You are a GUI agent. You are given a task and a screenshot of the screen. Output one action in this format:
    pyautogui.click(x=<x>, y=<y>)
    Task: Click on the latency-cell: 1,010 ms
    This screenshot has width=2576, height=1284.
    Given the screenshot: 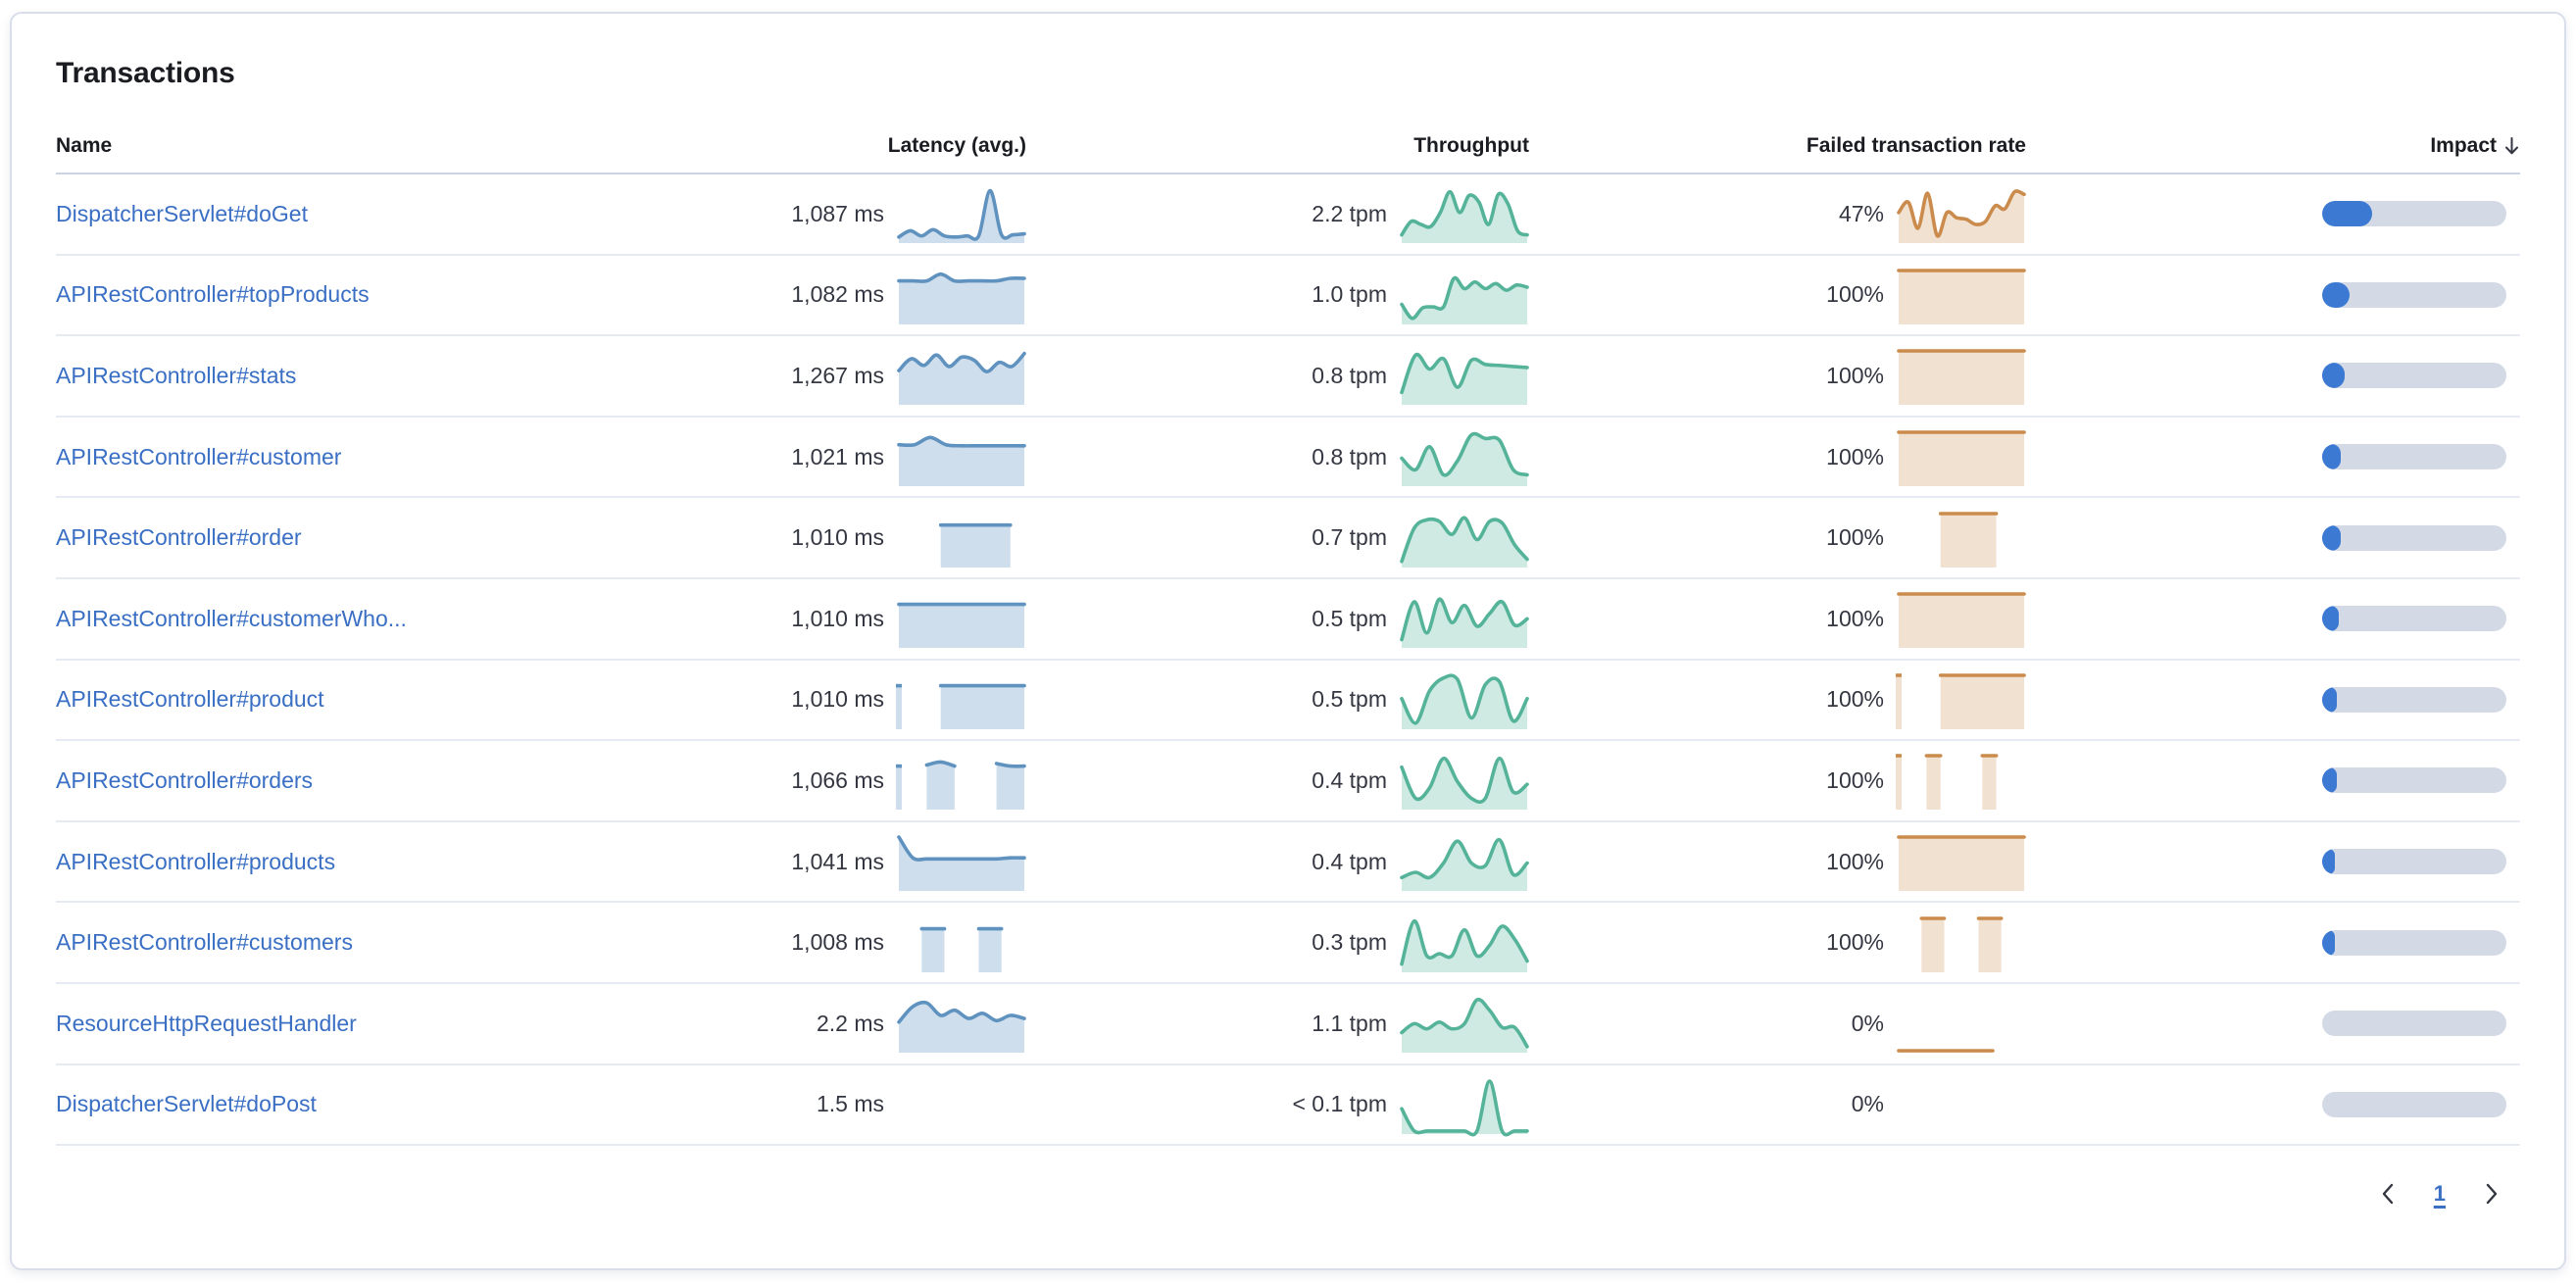 What is the action you would take?
    pyautogui.click(x=894, y=538)
    